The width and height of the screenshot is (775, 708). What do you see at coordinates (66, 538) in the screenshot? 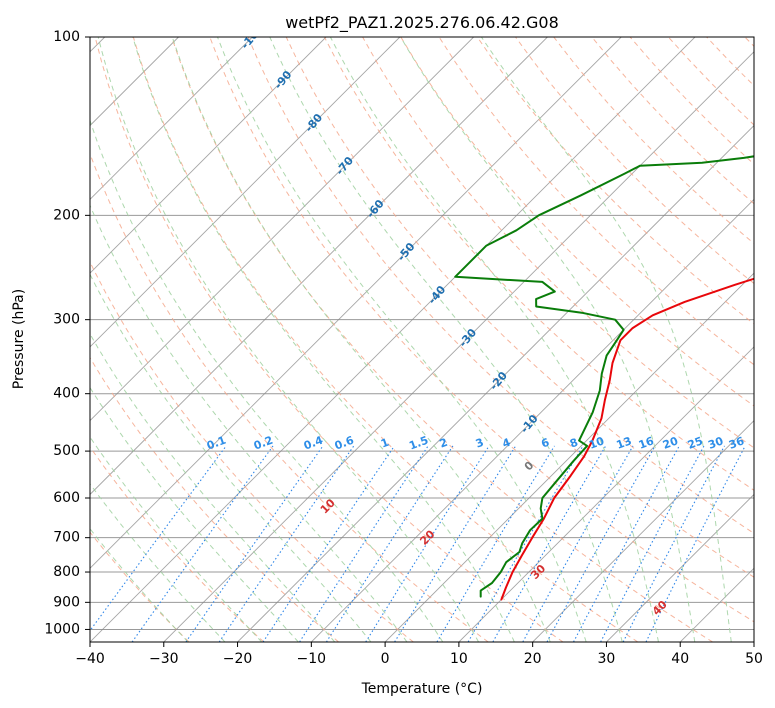
I see `y-tick-label: 700` at bounding box center [66, 538].